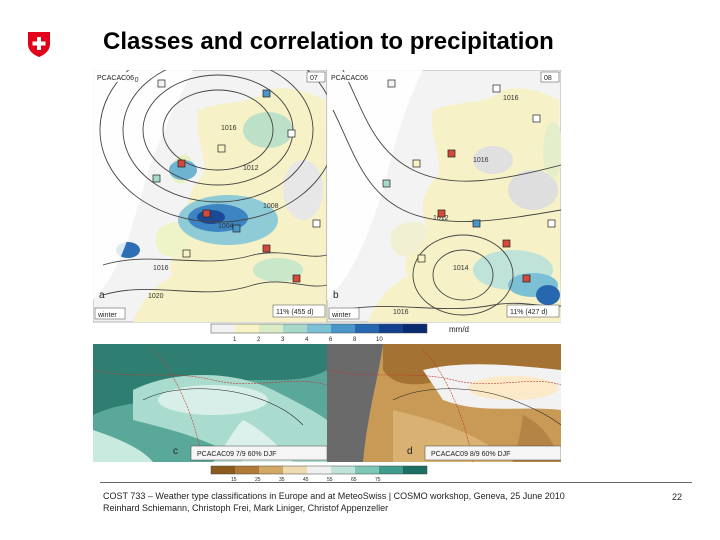 This screenshot has width=720, height=540. What do you see at coordinates (459, 329) in the screenshot?
I see `legend-unit: mm/d` at bounding box center [459, 329].